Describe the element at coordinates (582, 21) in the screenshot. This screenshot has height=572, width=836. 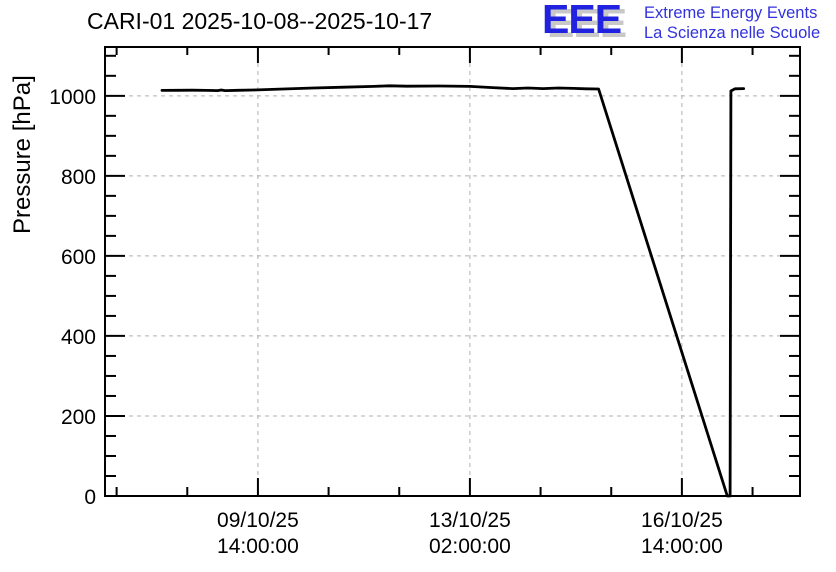
I see `eee-logo-acronym: EEE` at that location.